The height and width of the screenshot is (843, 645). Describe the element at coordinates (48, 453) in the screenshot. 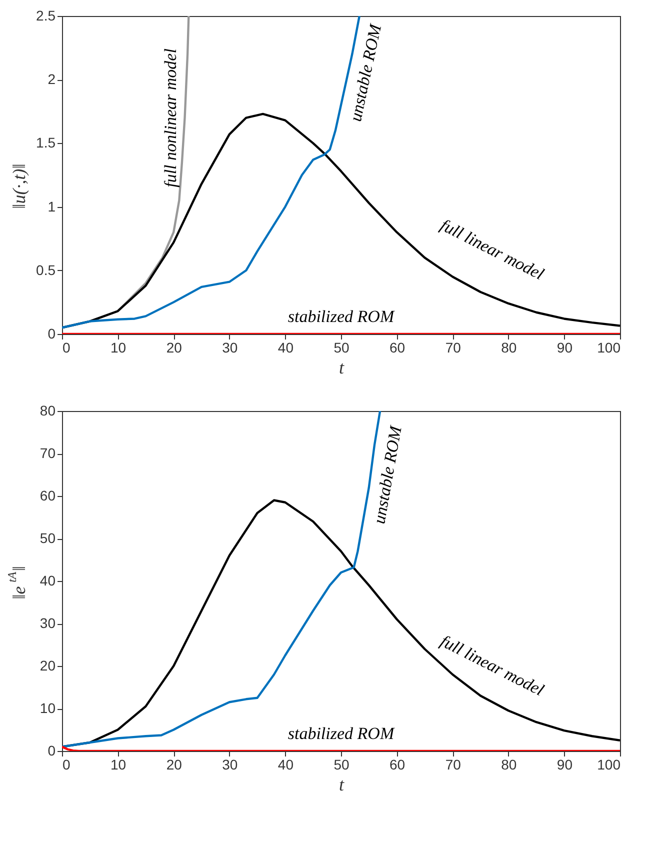

I see `y-tick-label: 70` at that location.